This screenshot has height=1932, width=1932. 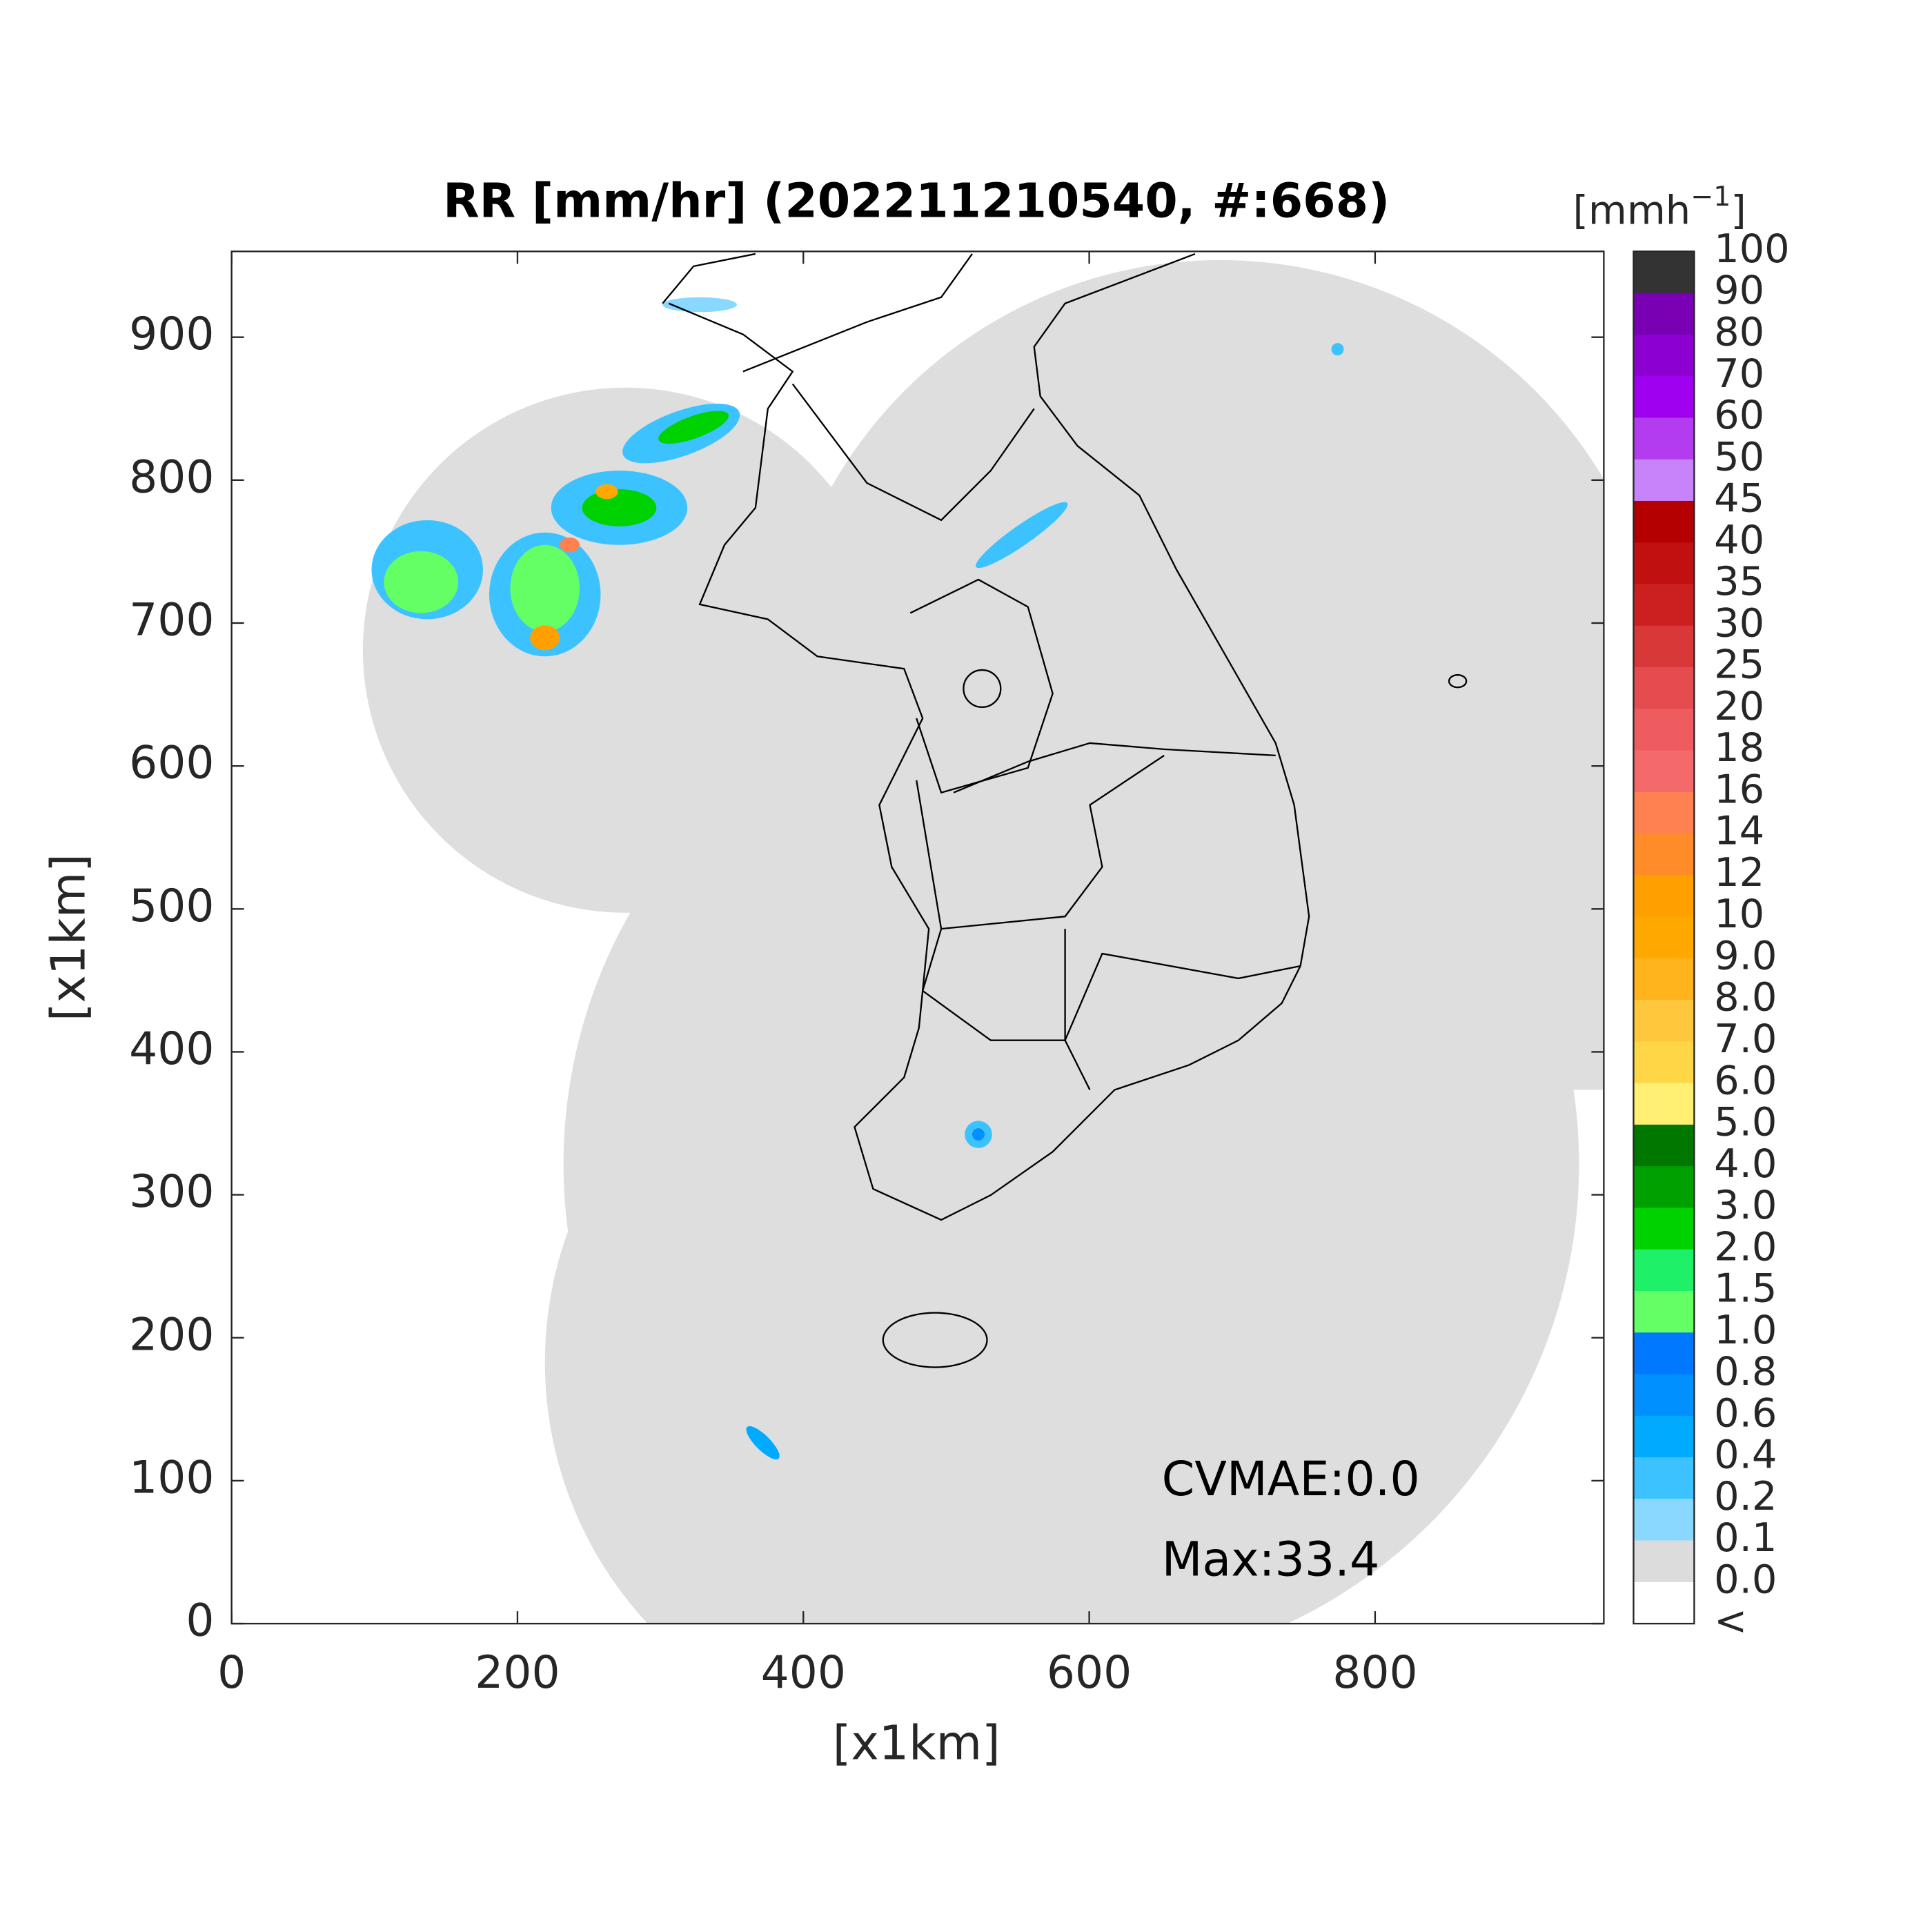 What do you see at coordinates (1745, 1246) in the screenshot?
I see `colorbar-label: 2.0` at bounding box center [1745, 1246].